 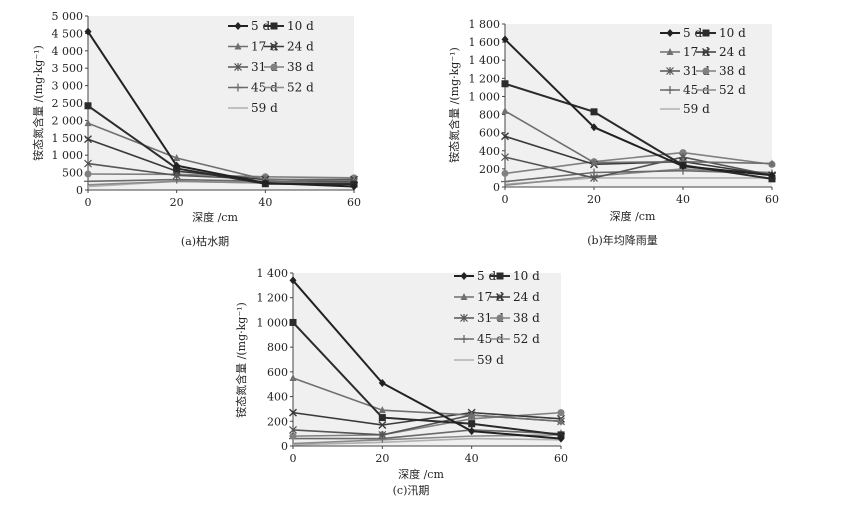 I want to click on legend-item: 52 d, so click(x=515, y=339).